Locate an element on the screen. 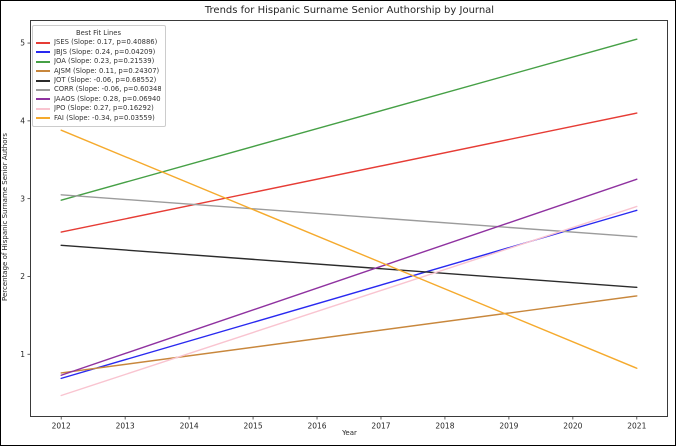 This screenshot has height=446, width=676. legend-swatch-jses is located at coordinates (43, 43).